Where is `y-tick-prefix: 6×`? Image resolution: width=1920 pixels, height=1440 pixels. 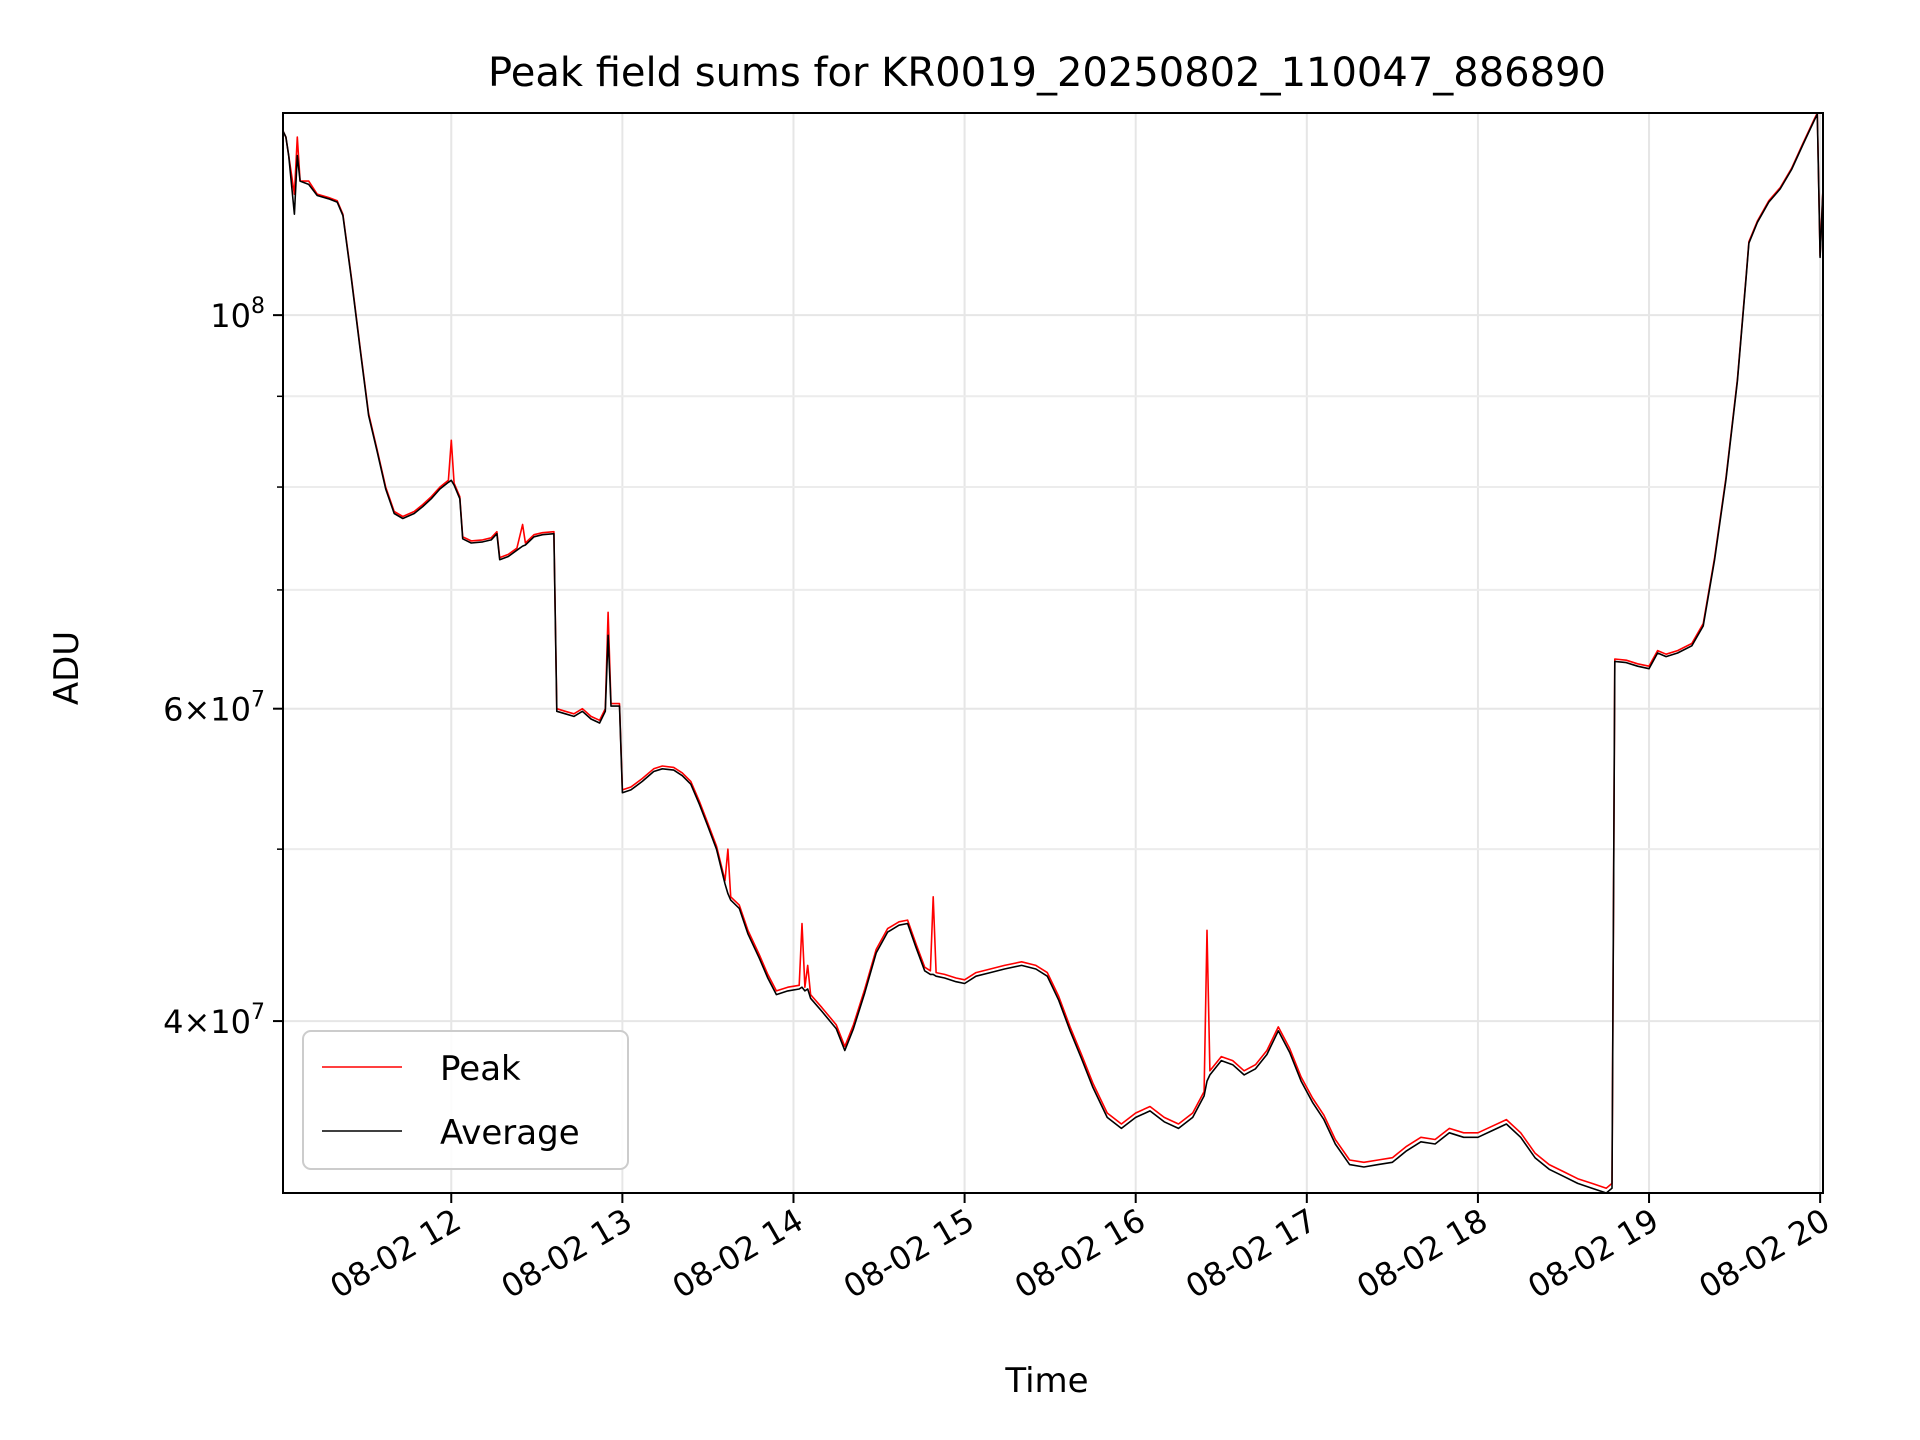 y-tick-prefix: 6× is located at coordinates (186, 710).